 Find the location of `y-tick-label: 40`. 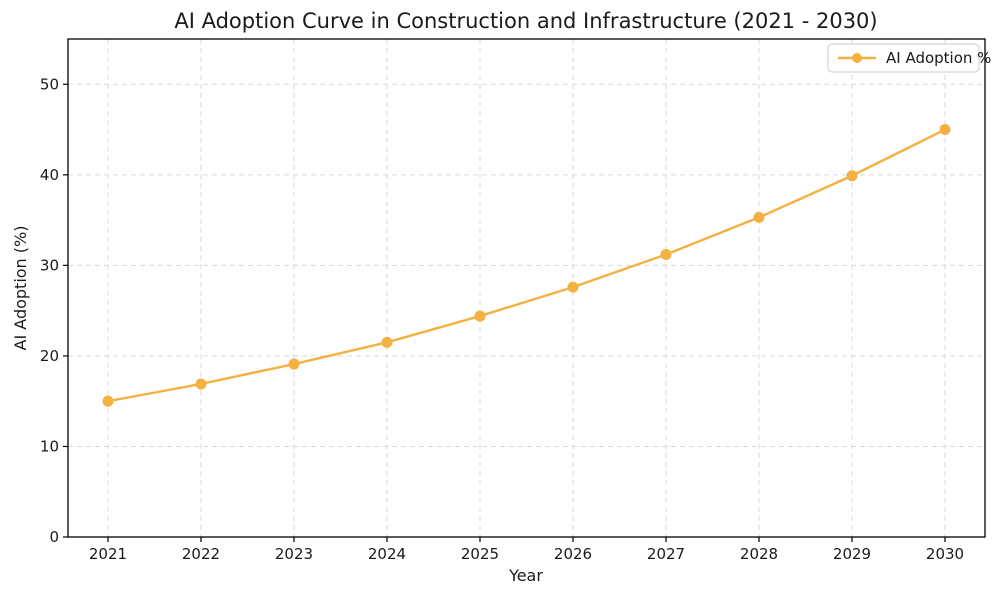

y-tick-label: 40 is located at coordinates (49, 175).